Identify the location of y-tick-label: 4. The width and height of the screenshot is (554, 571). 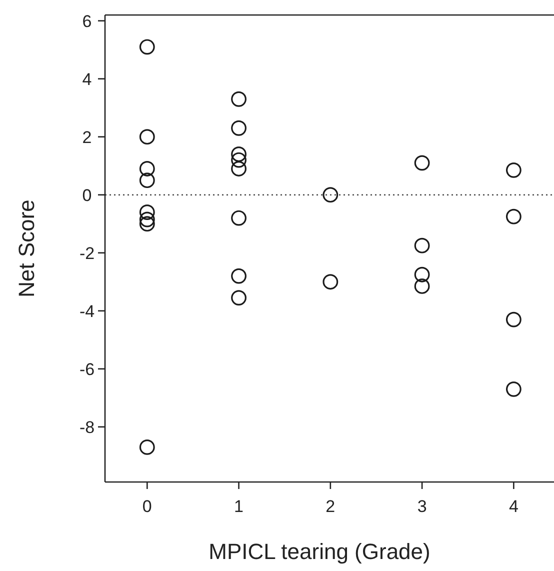
(87, 79).